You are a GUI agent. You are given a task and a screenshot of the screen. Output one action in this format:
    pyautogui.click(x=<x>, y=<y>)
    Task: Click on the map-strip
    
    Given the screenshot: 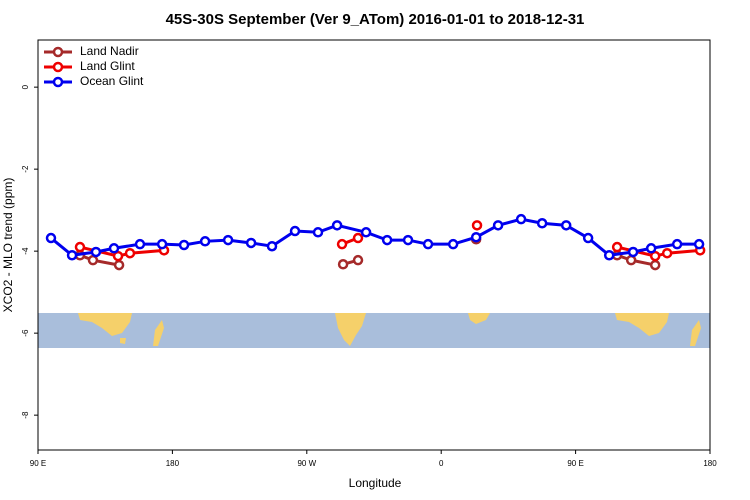 What is the action you would take?
    pyautogui.click(x=374, y=330)
    